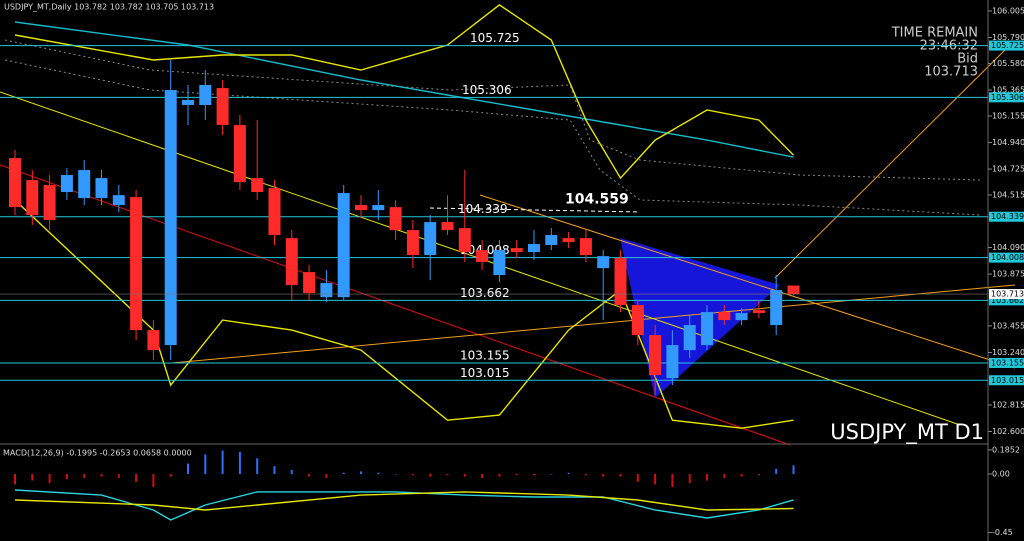 Image resolution: width=1024 pixels, height=541 pixels. What do you see at coordinates (1002, 532) in the screenshot?
I see `y-tick-label: -0.45` at bounding box center [1002, 532].